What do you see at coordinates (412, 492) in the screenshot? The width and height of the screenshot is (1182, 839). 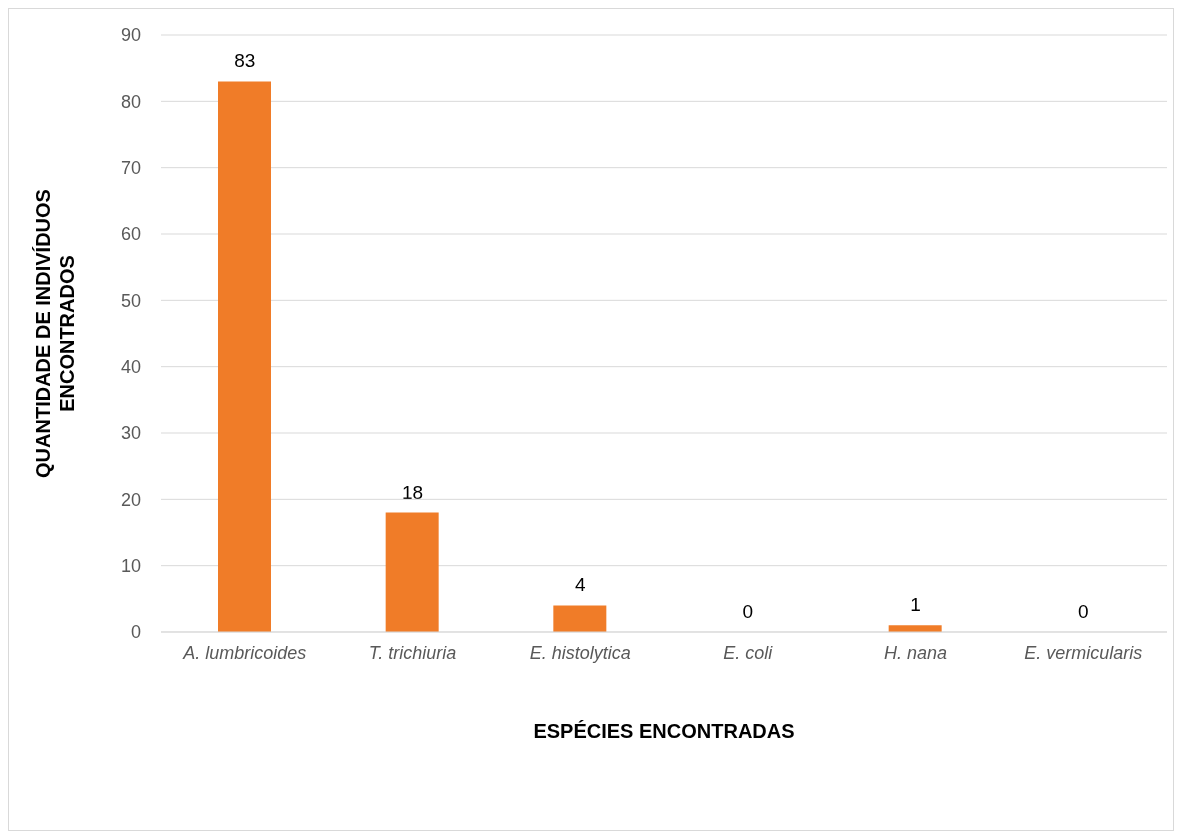 I see `data-label: 18` at bounding box center [412, 492].